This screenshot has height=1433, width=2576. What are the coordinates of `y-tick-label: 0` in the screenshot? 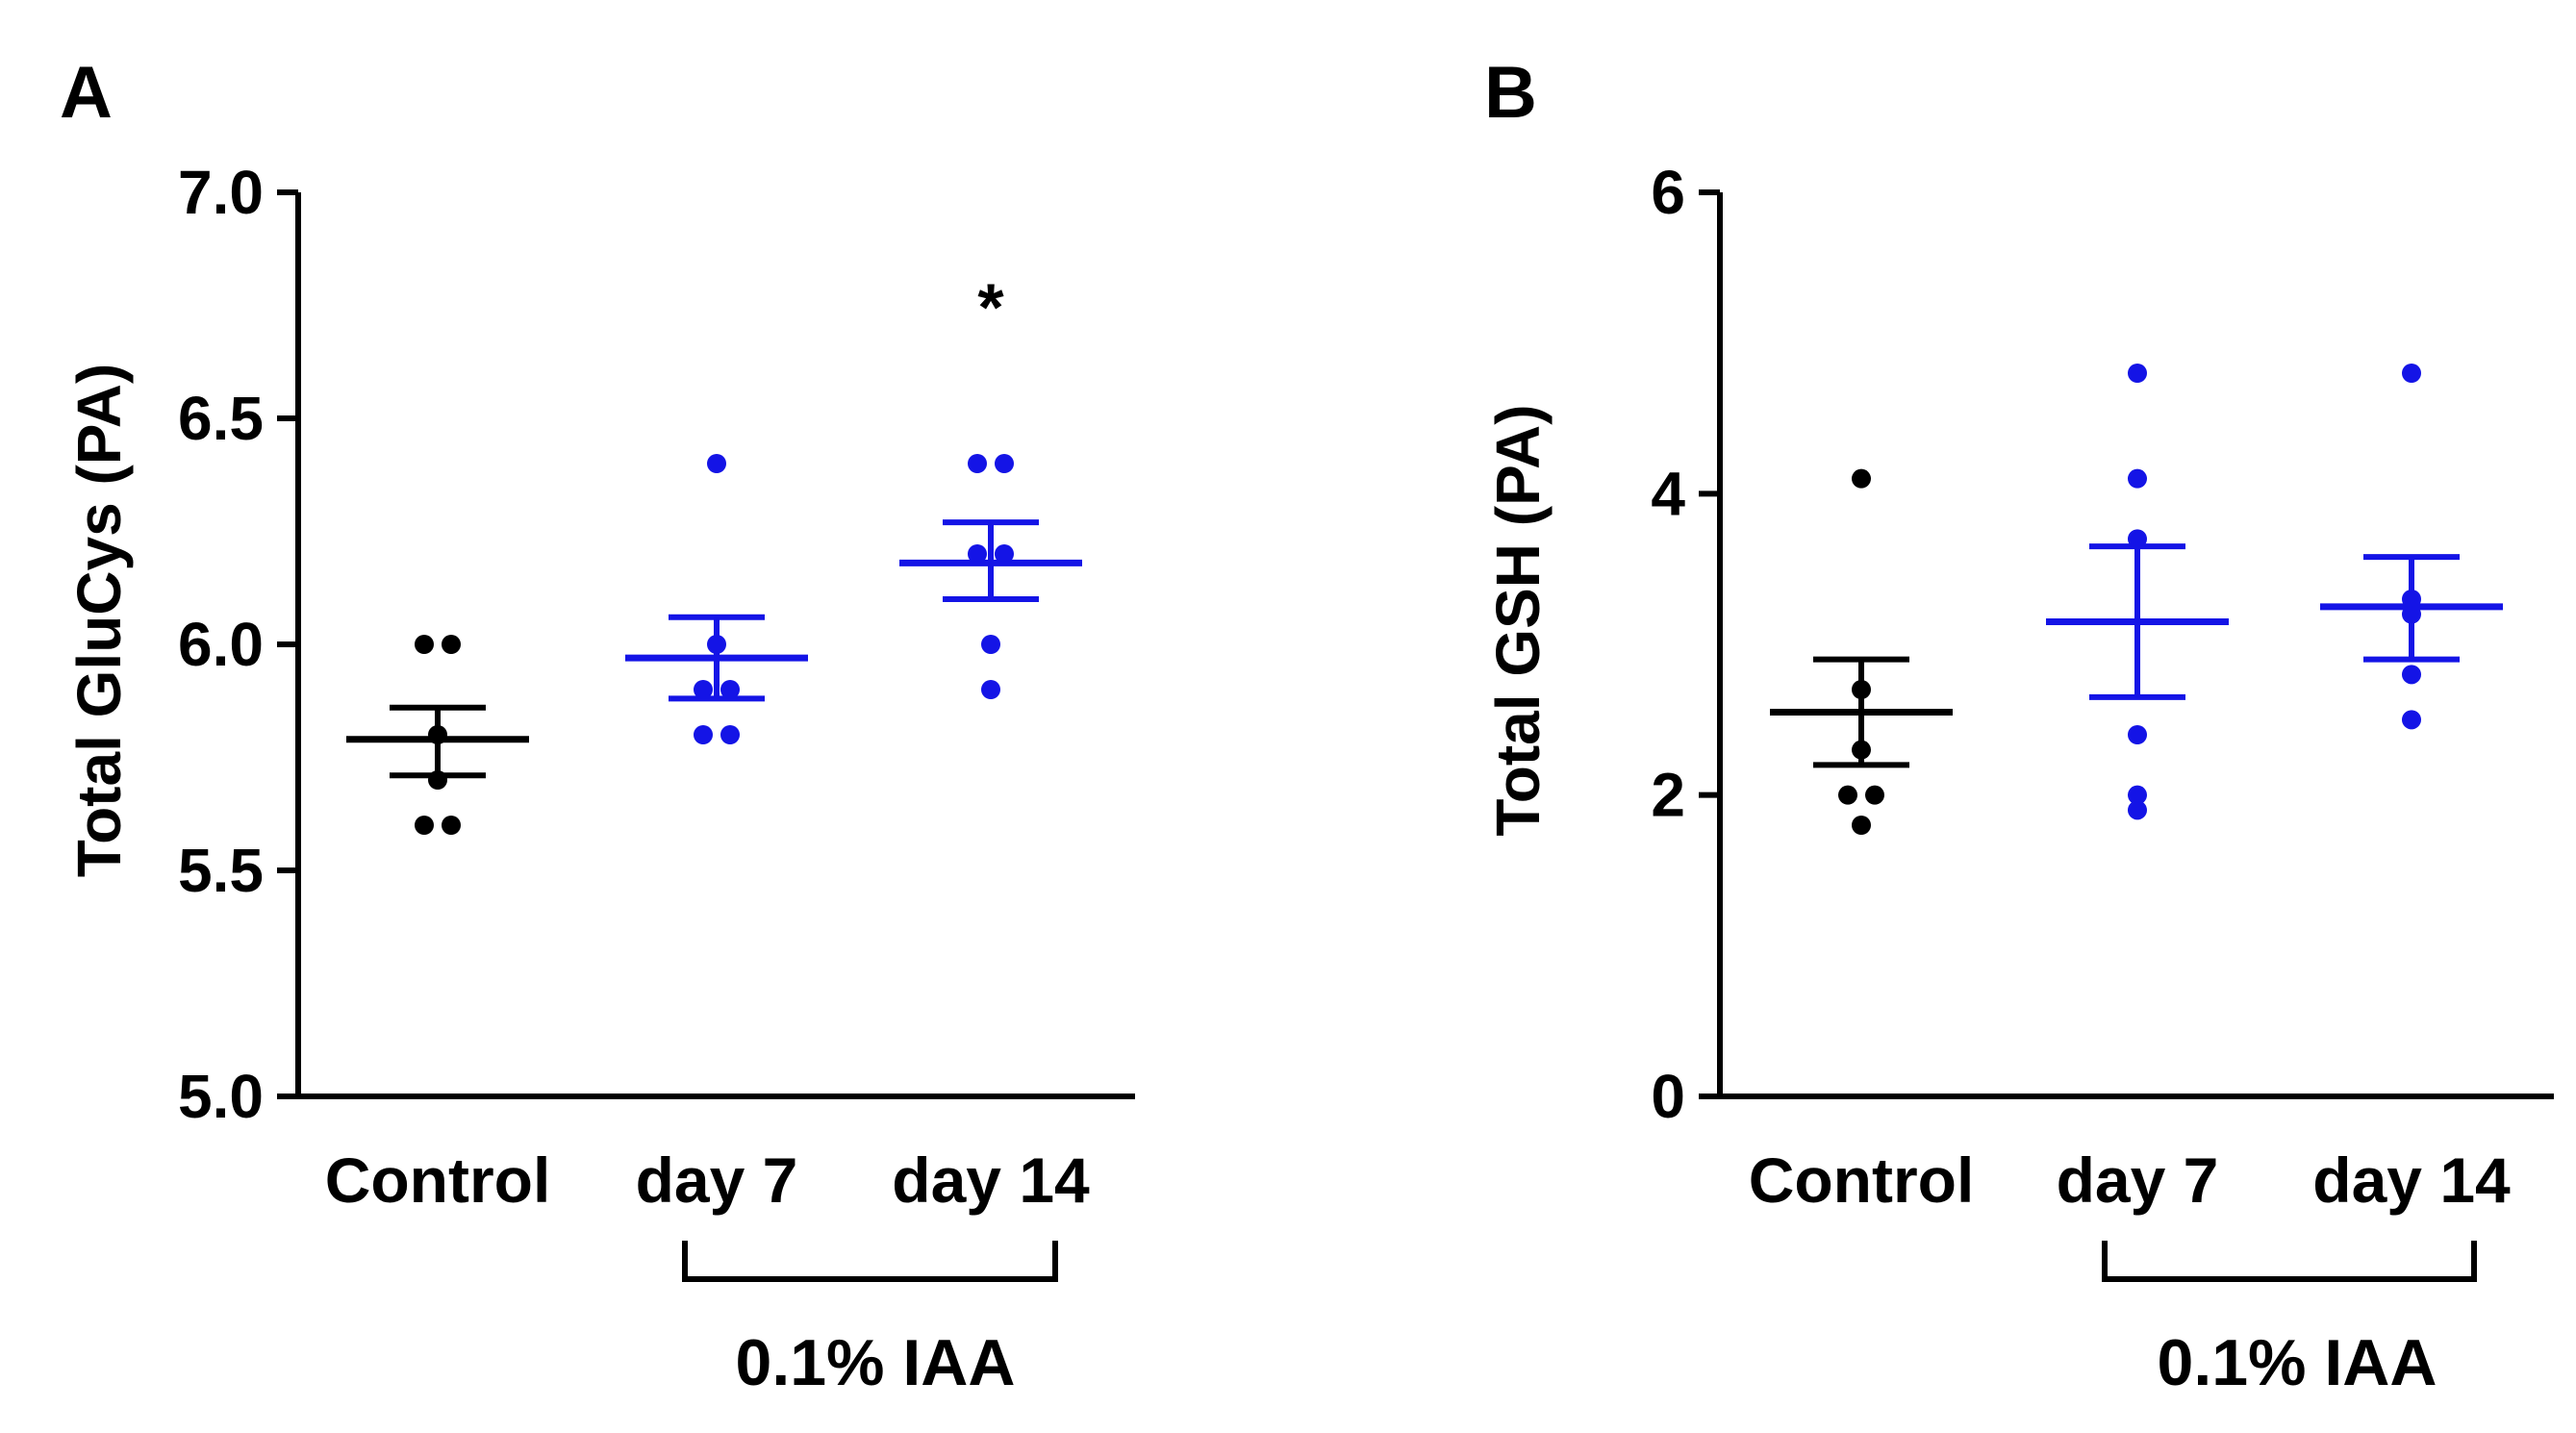 It's located at (1668, 1096).